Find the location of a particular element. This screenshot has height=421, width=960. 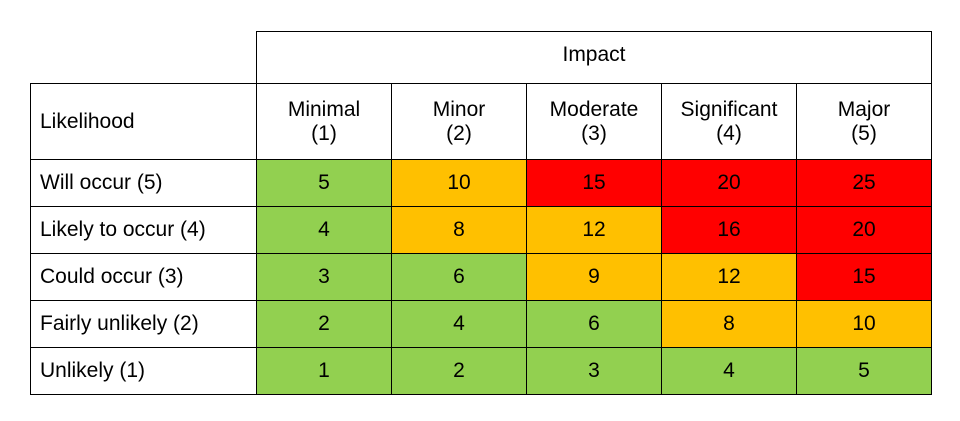

likelihood-label: Could occur (3) is located at coordinates (143, 277).